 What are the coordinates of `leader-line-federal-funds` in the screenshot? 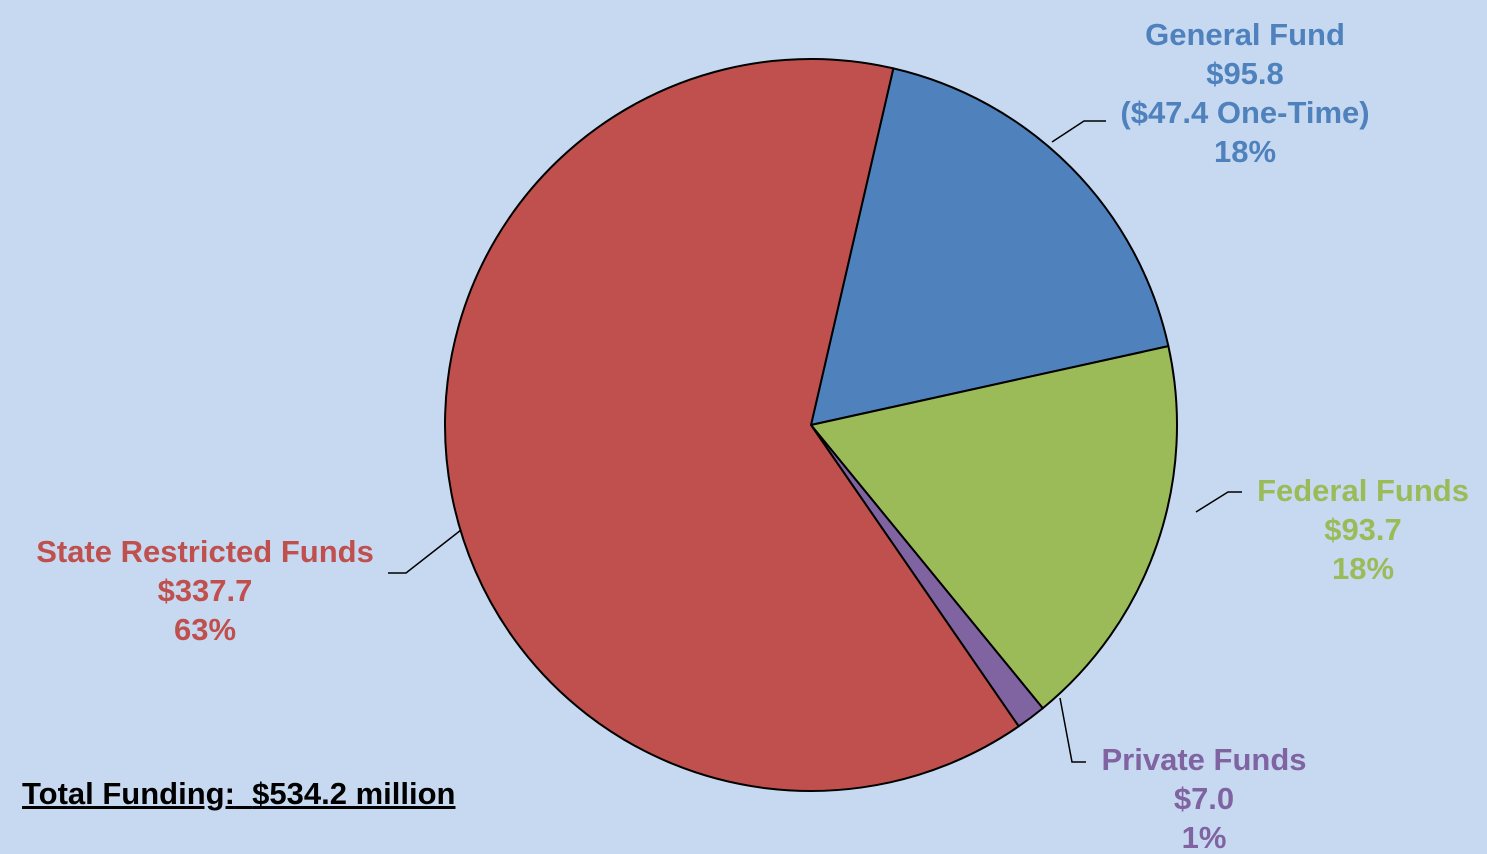 It's located at (1218, 502).